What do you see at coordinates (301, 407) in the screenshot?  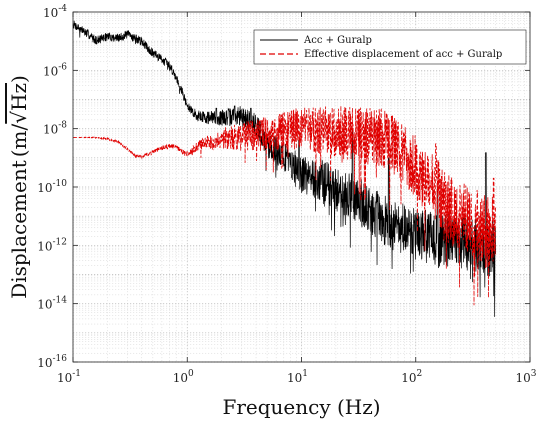 I see `x-axis-title: Frequency (Hz)` at bounding box center [301, 407].